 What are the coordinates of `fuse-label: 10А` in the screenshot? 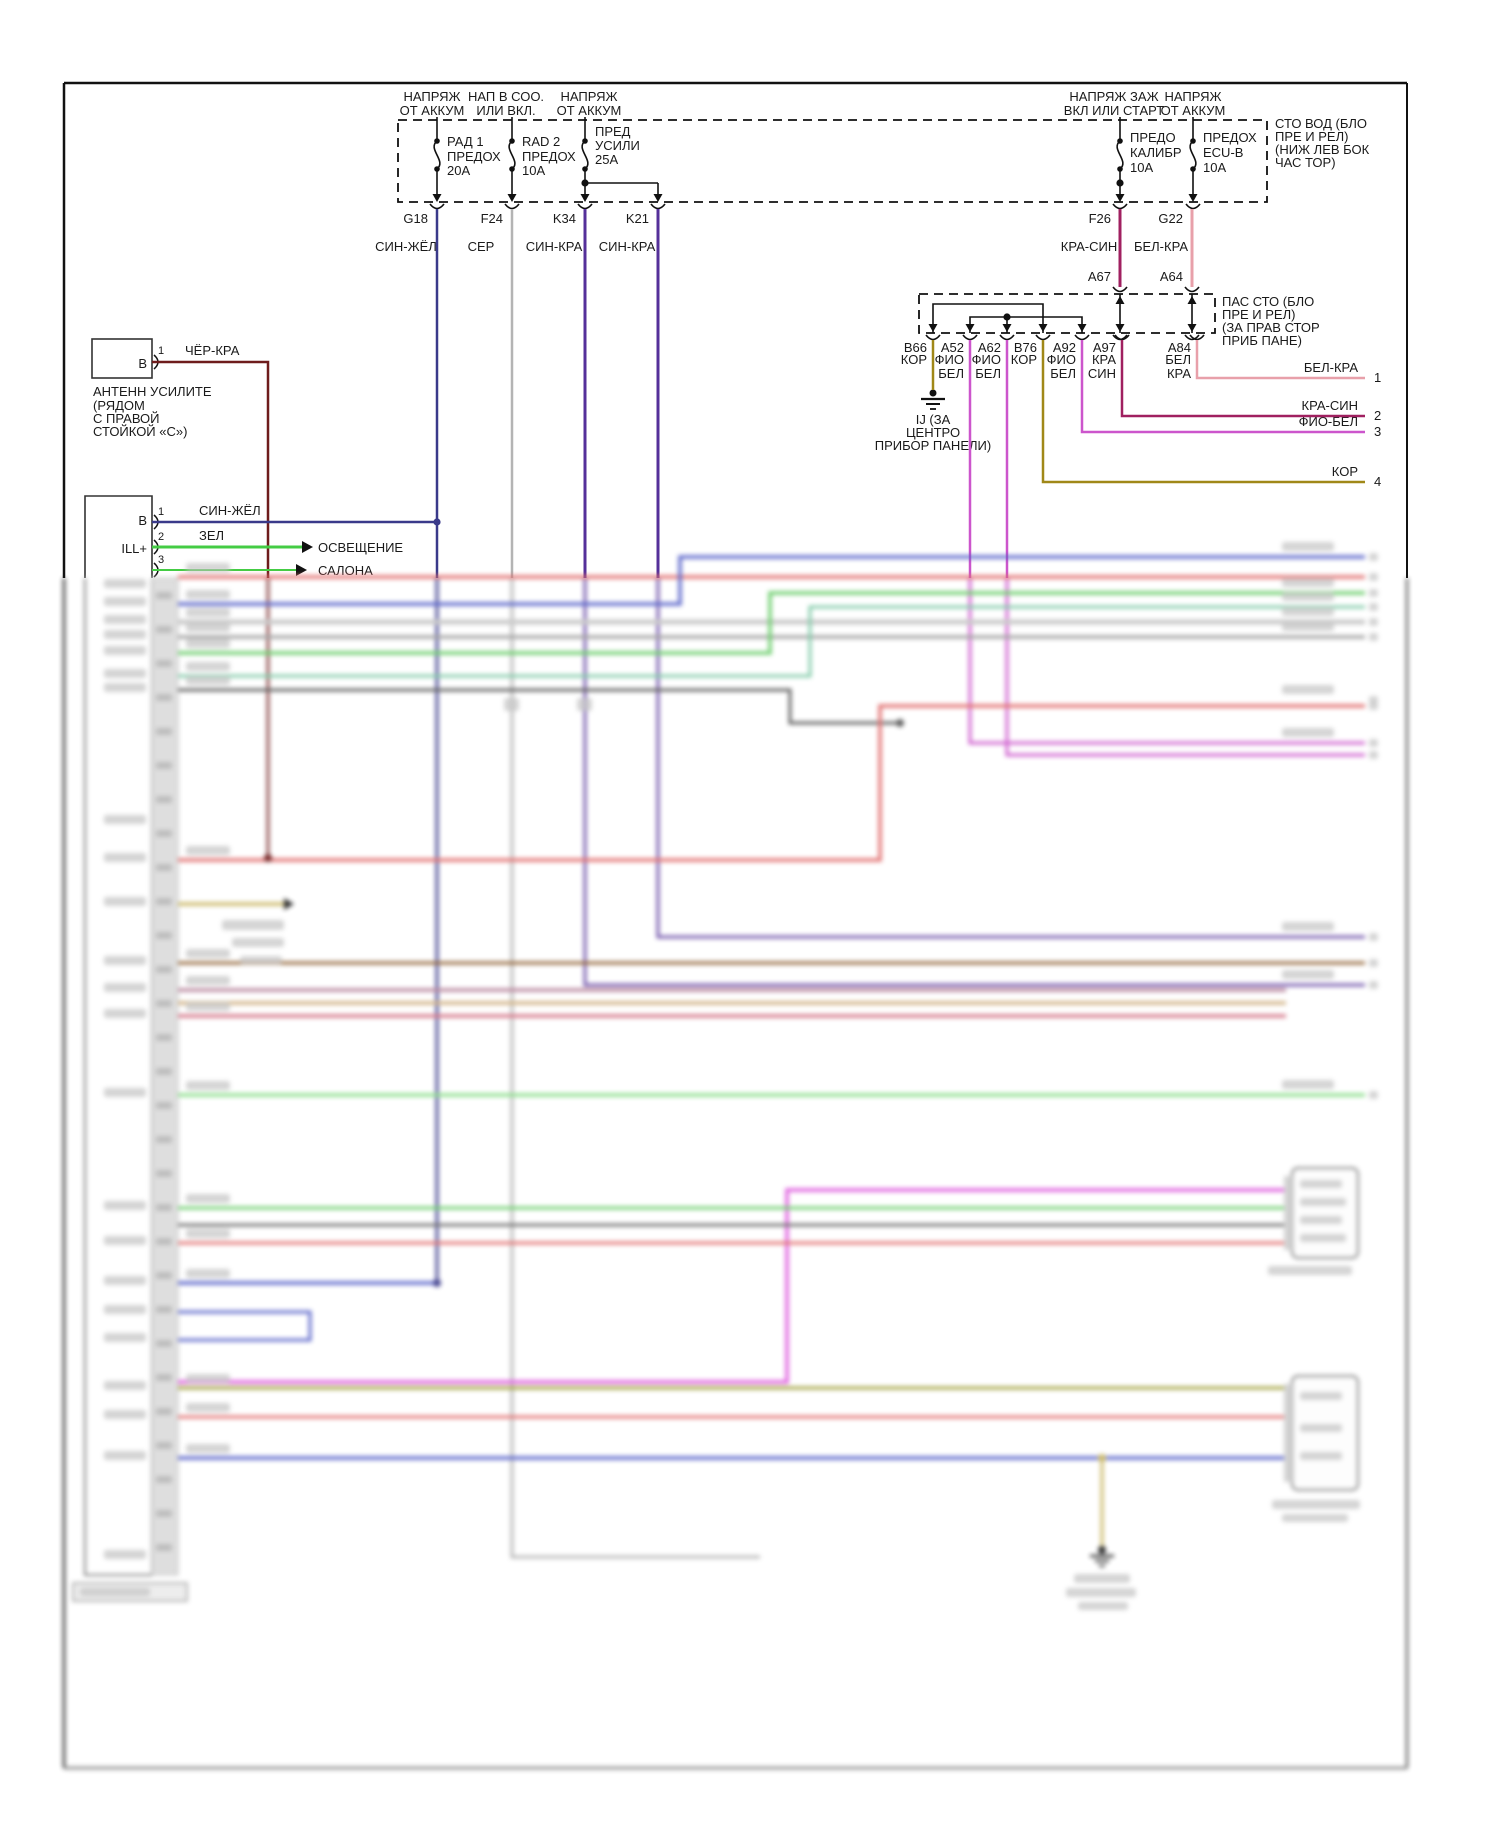 It's located at (1141, 167).